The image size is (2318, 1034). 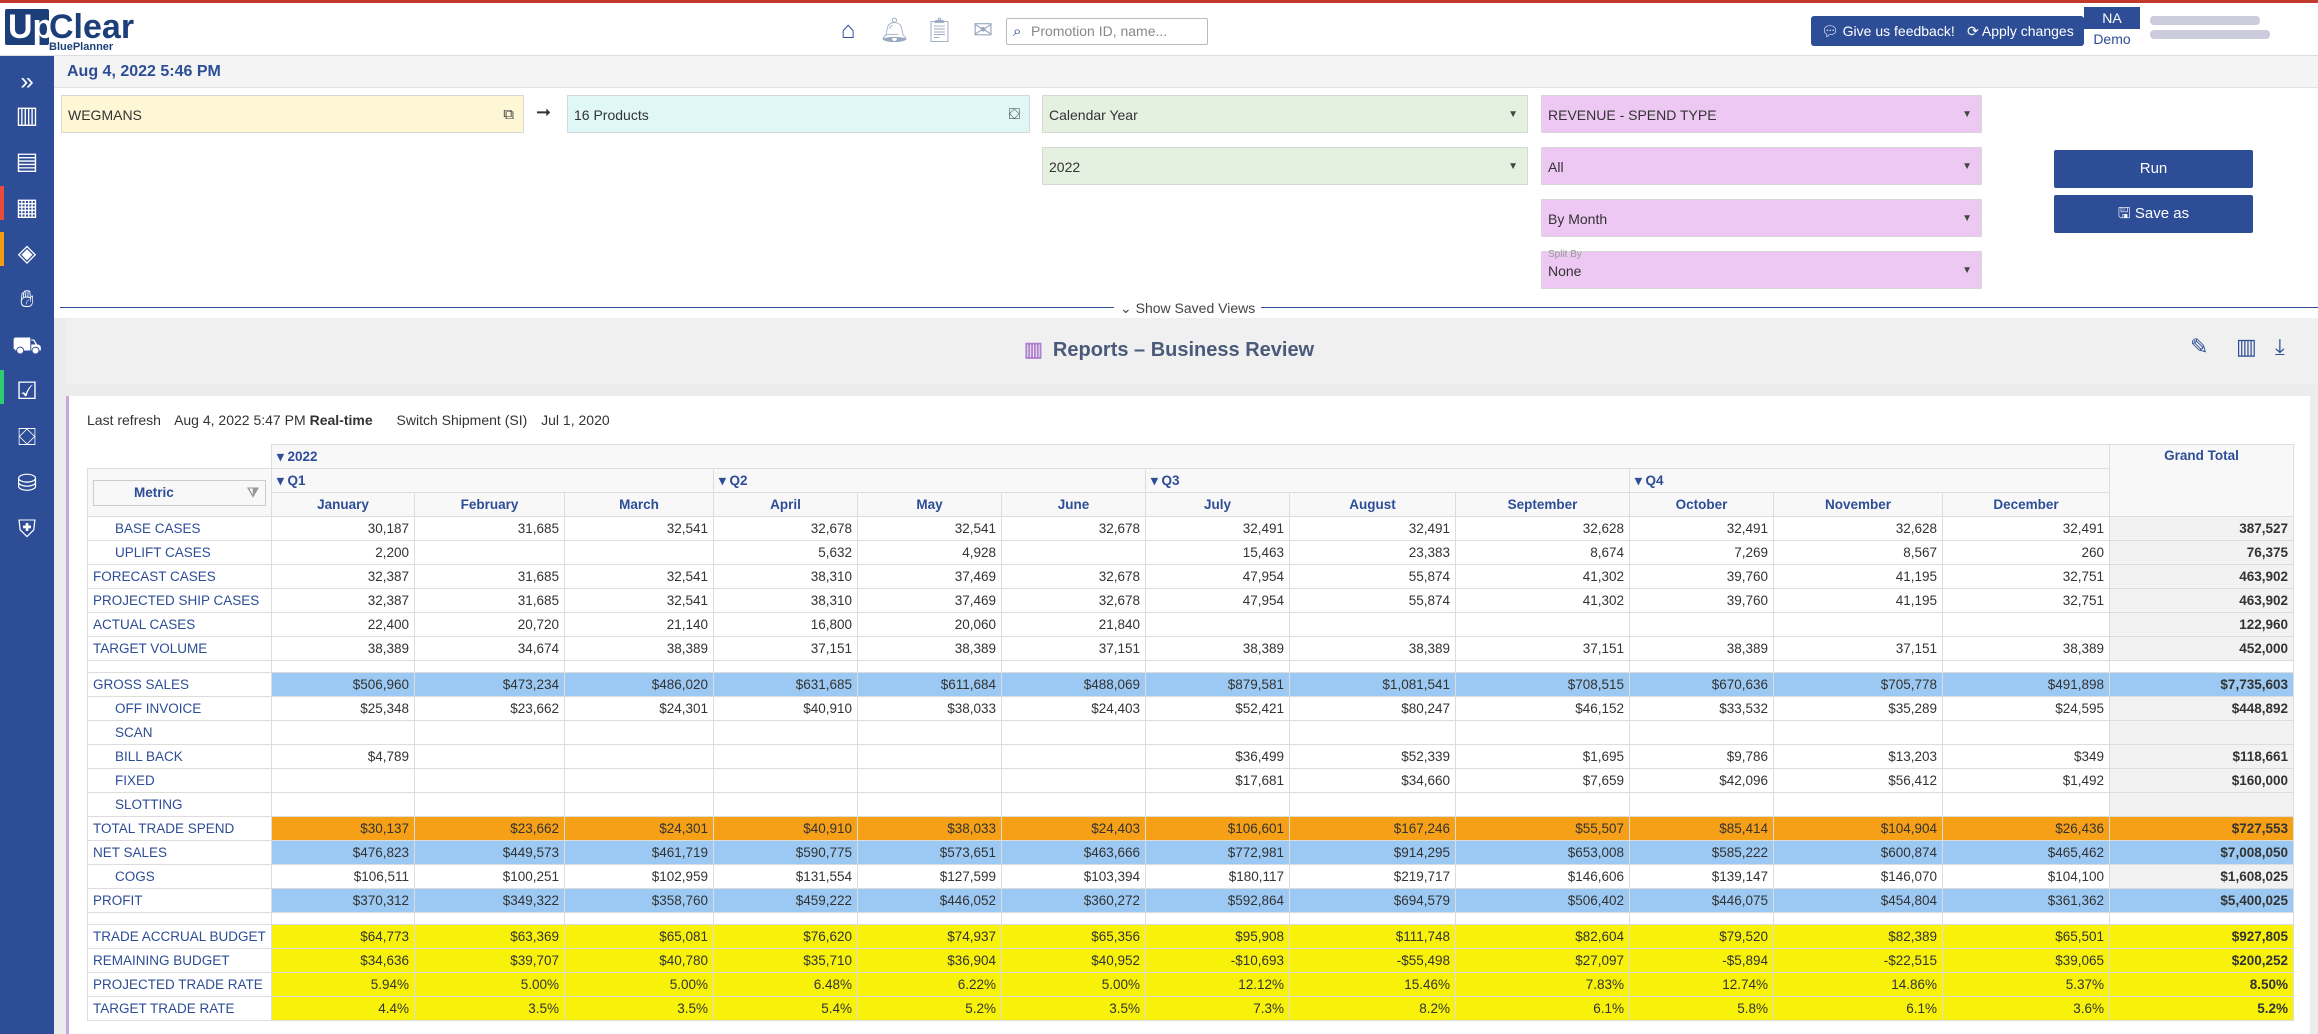 What do you see at coordinates (1217, 984) in the screenshot?
I see `table-cell: 12.12%` at bounding box center [1217, 984].